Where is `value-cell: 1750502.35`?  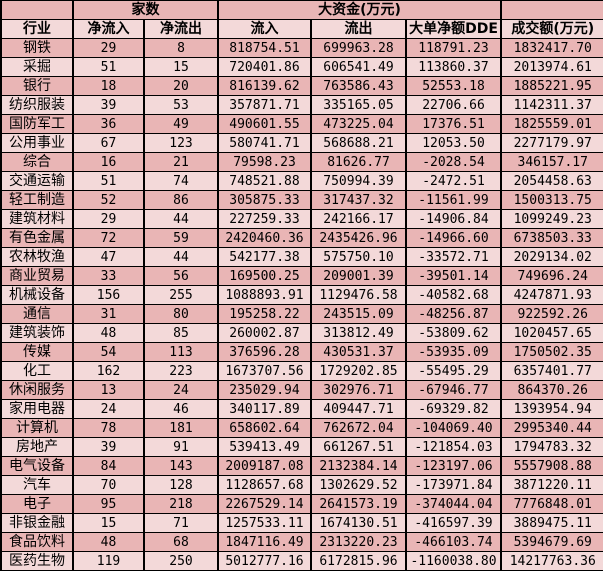
value-cell: 1750502.35 is located at coordinates (551, 352).